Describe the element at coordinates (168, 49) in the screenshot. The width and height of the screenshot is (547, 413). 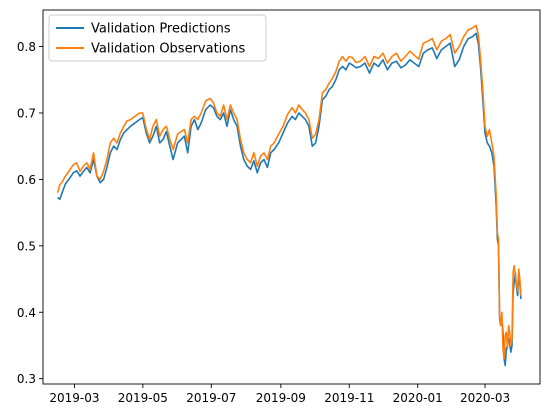
I see `legend-label-observations: Validation Observations` at that location.